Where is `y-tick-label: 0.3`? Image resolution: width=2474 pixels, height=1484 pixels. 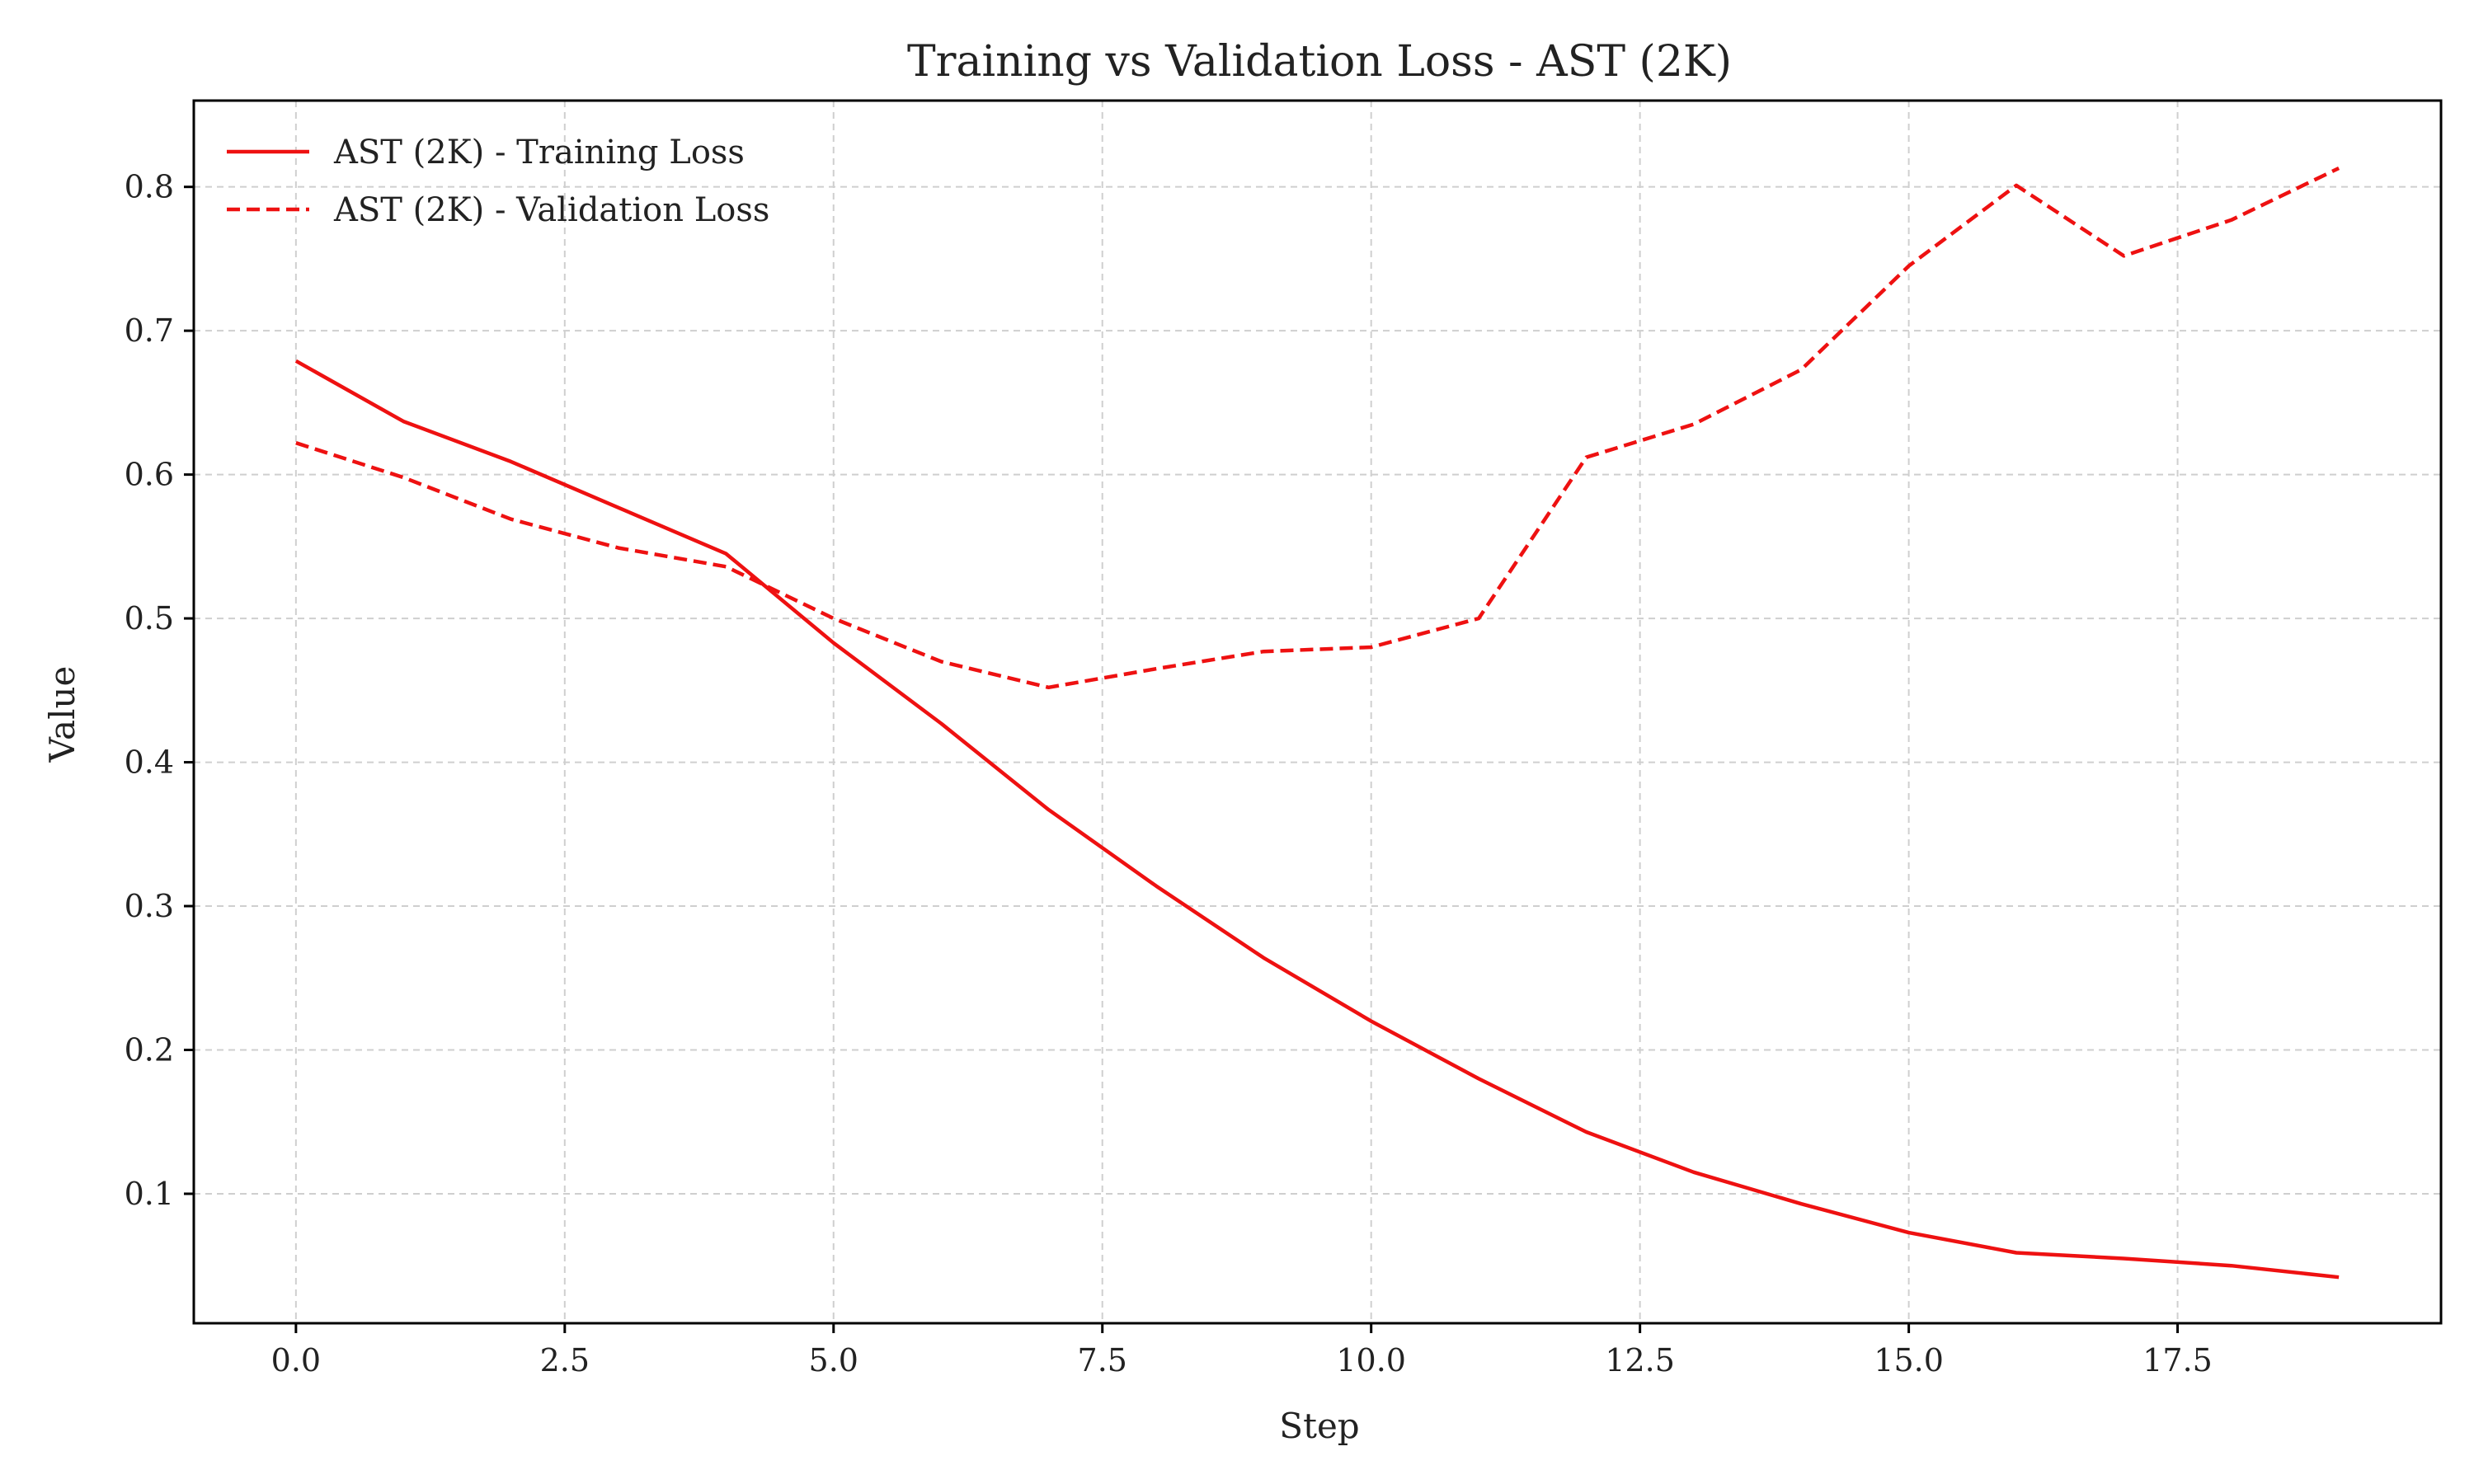 y-tick-label: 0.3 is located at coordinates (149, 906).